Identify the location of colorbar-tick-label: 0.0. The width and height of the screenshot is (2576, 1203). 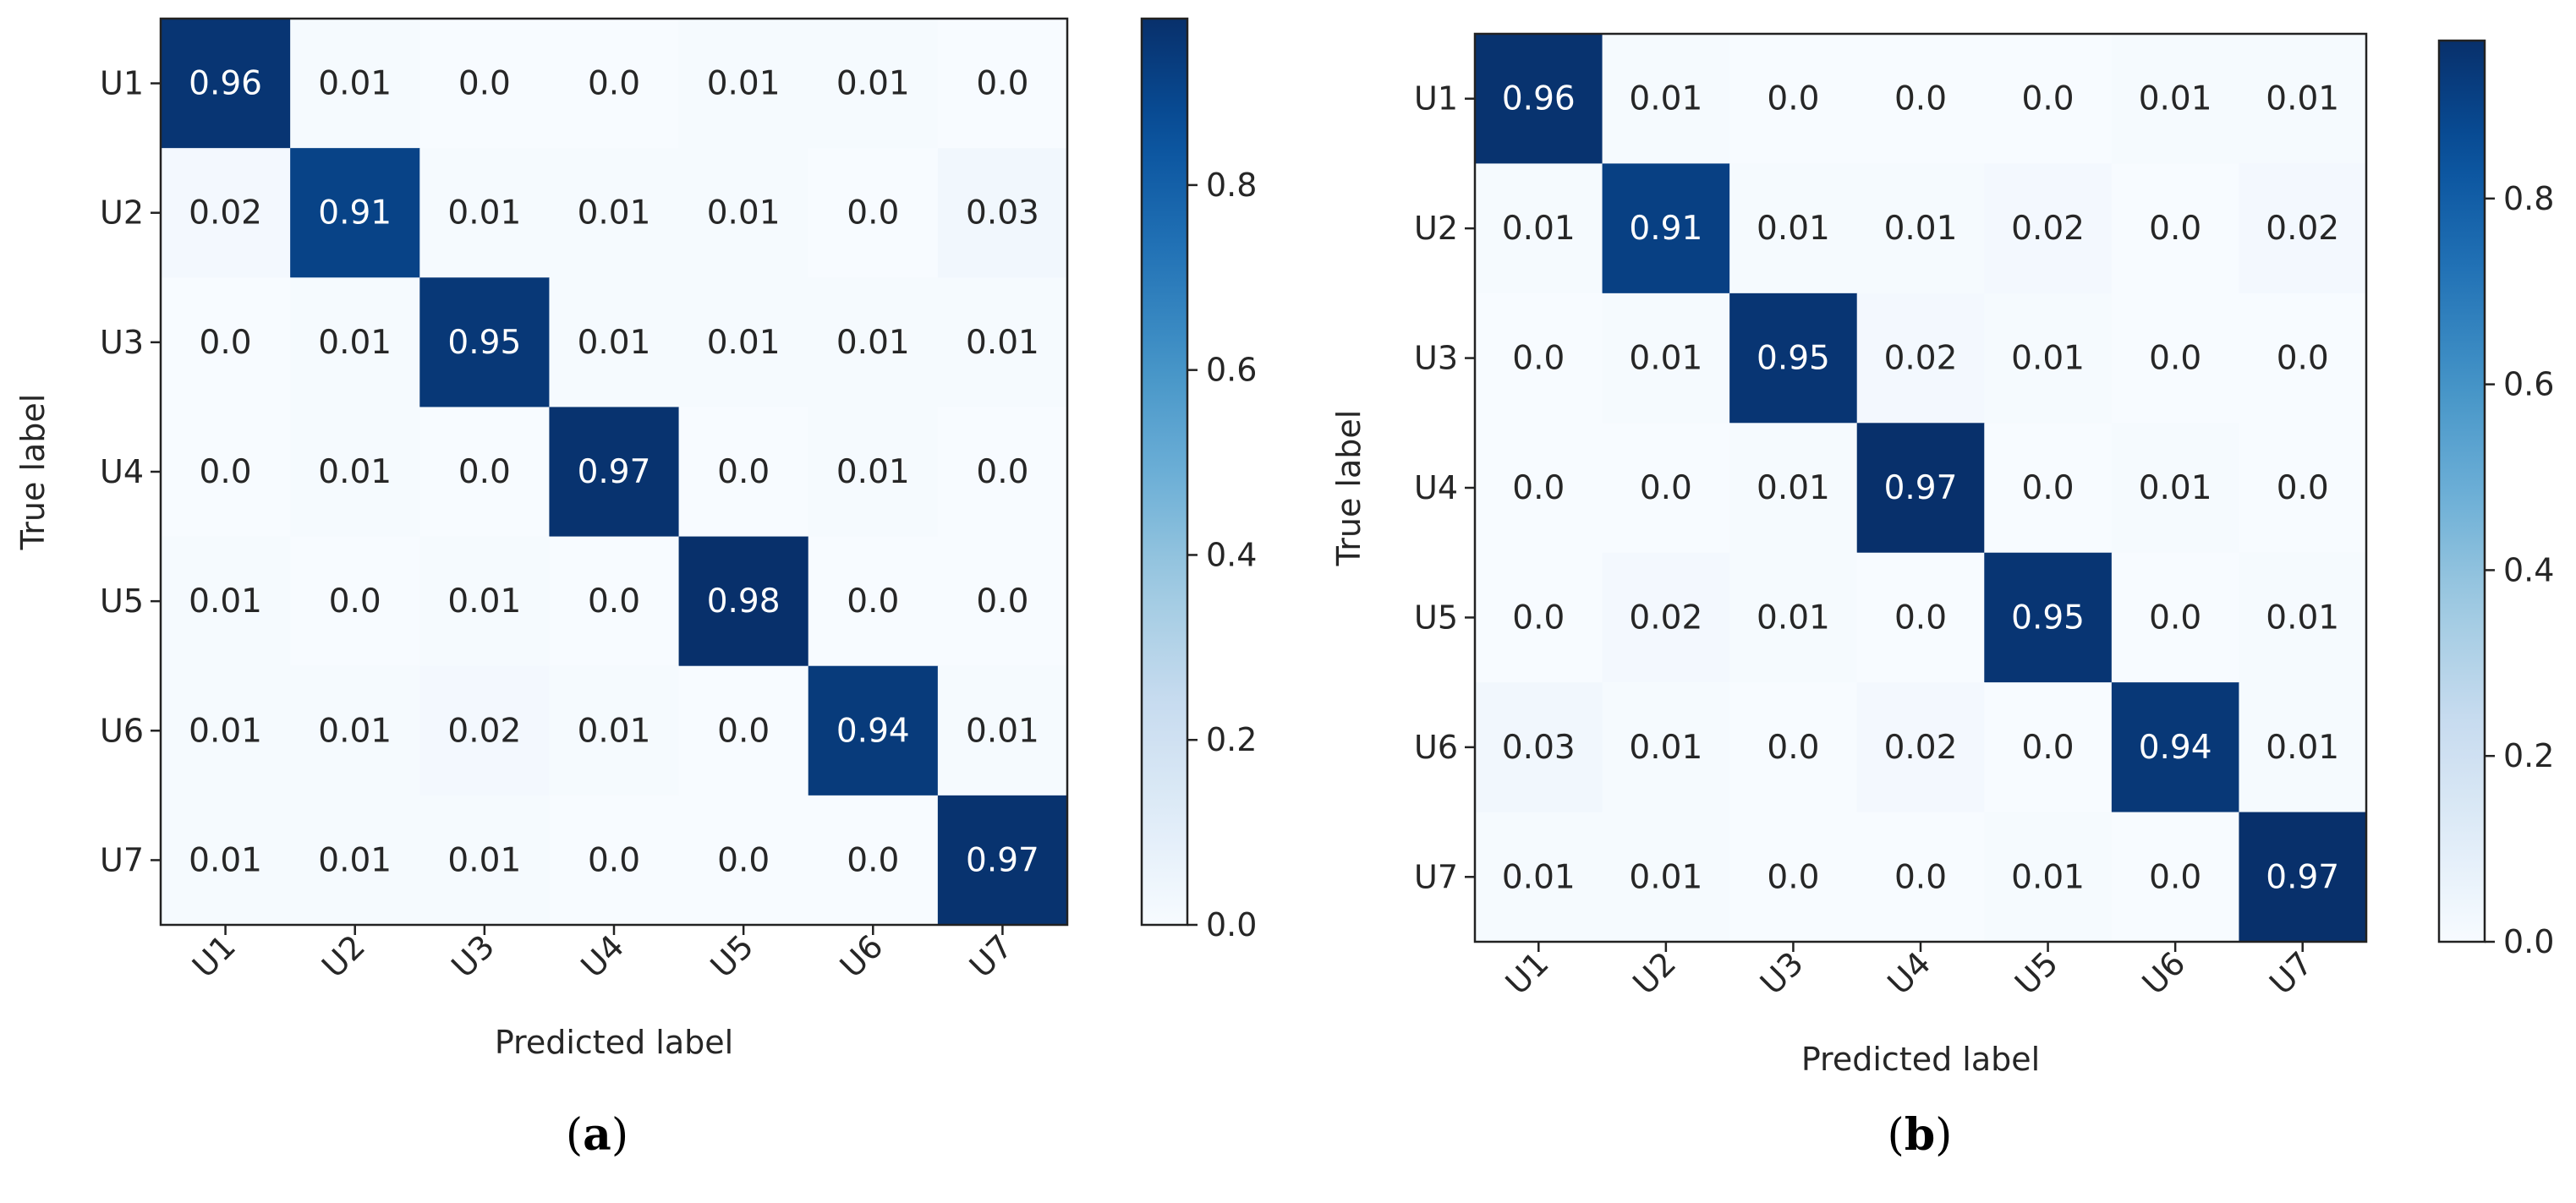
(2528, 942).